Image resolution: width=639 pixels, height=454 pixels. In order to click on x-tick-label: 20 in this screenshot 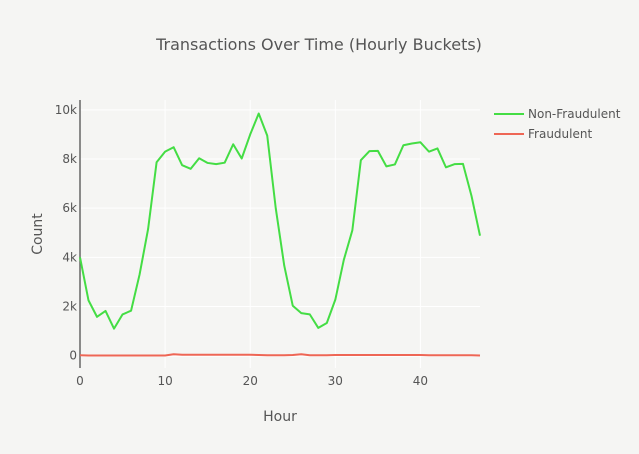, I will do `click(250, 381)`.